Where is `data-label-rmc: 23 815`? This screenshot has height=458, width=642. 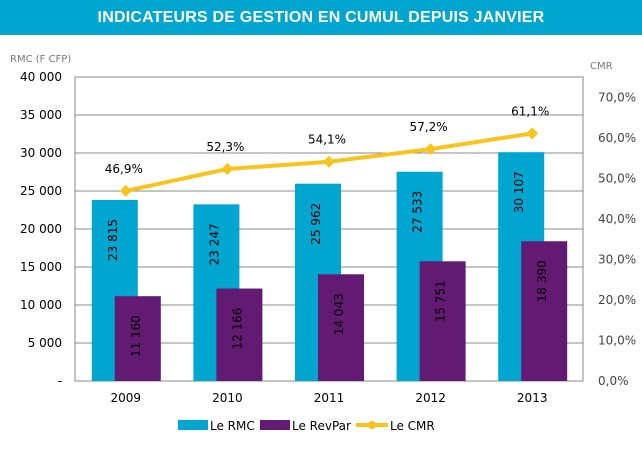 data-label-rmc: 23 815 is located at coordinates (113, 240).